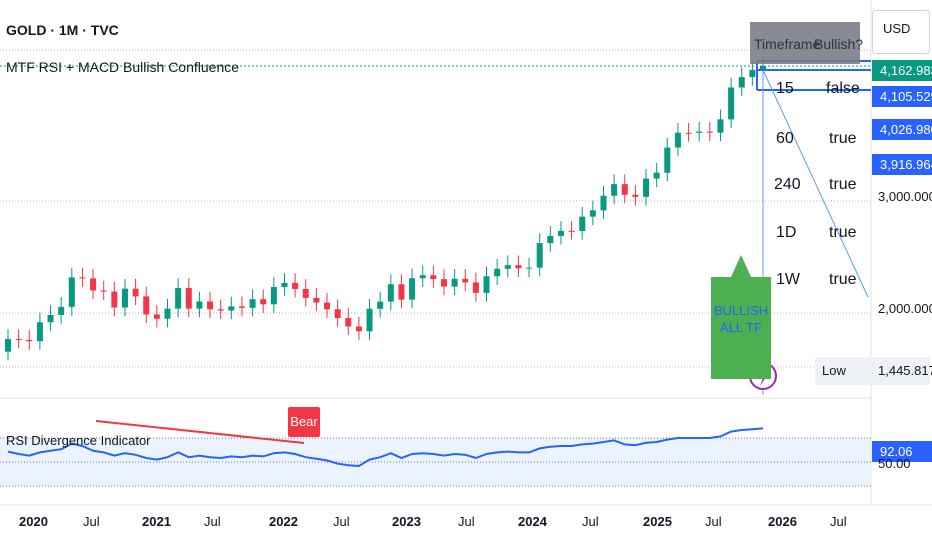 Image resolution: width=932 pixels, height=550 pixels. Describe the element at coordinates (815, 183) in the screenshot. I see `projection-line` at that location.